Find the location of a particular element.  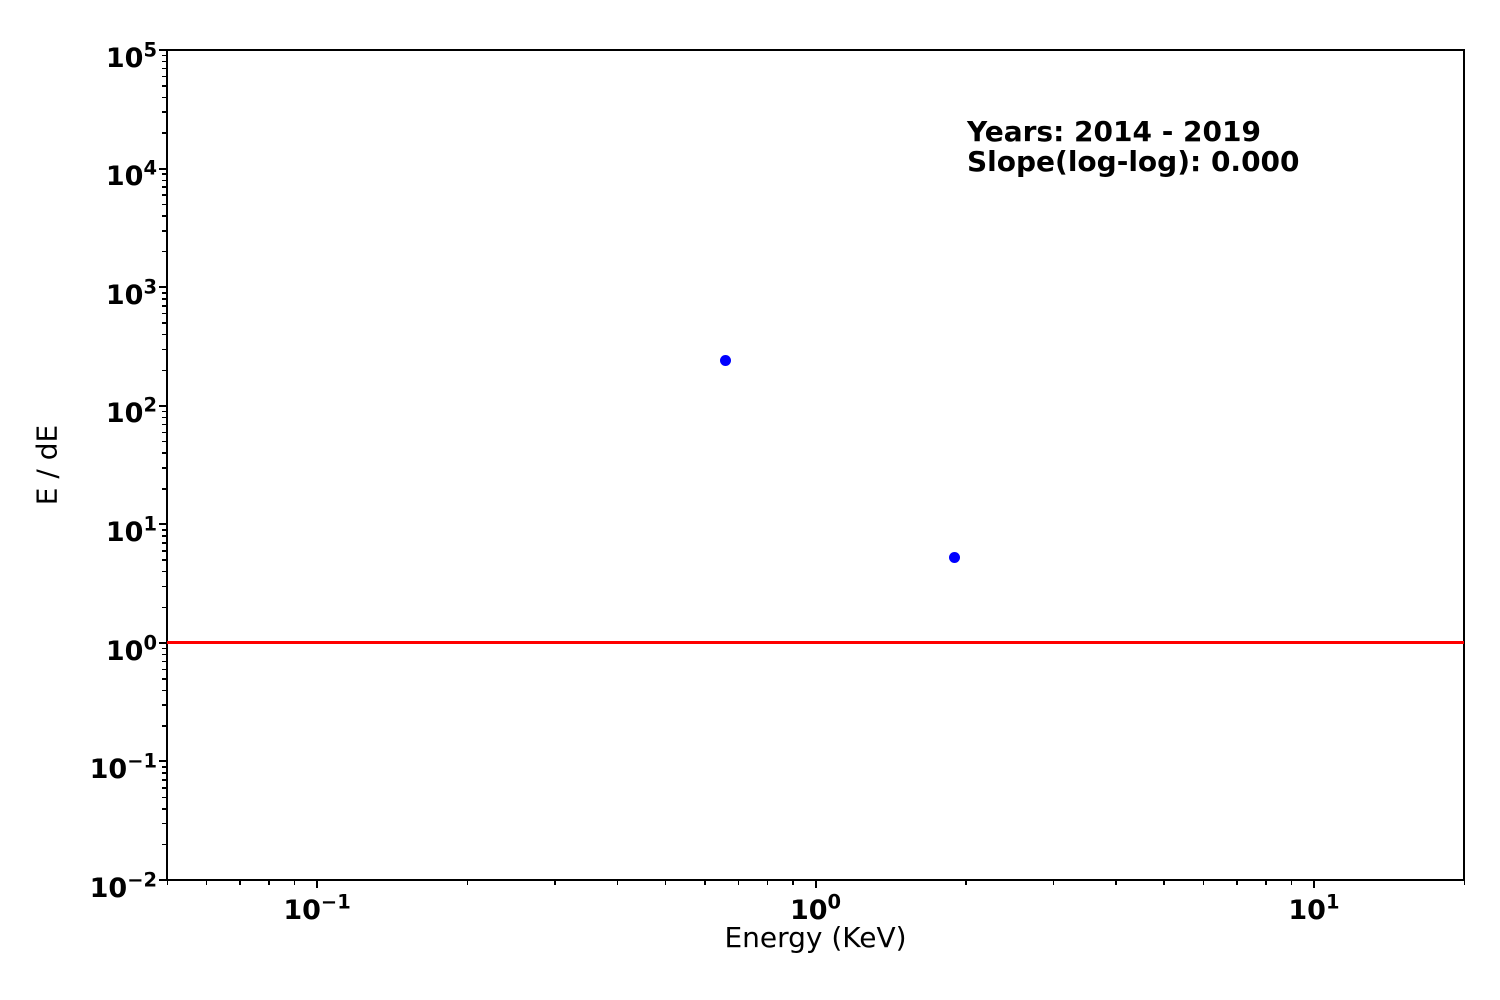

annotation-slope: Slope(log-log): 0.000 is located at coordinates (1133, 161).